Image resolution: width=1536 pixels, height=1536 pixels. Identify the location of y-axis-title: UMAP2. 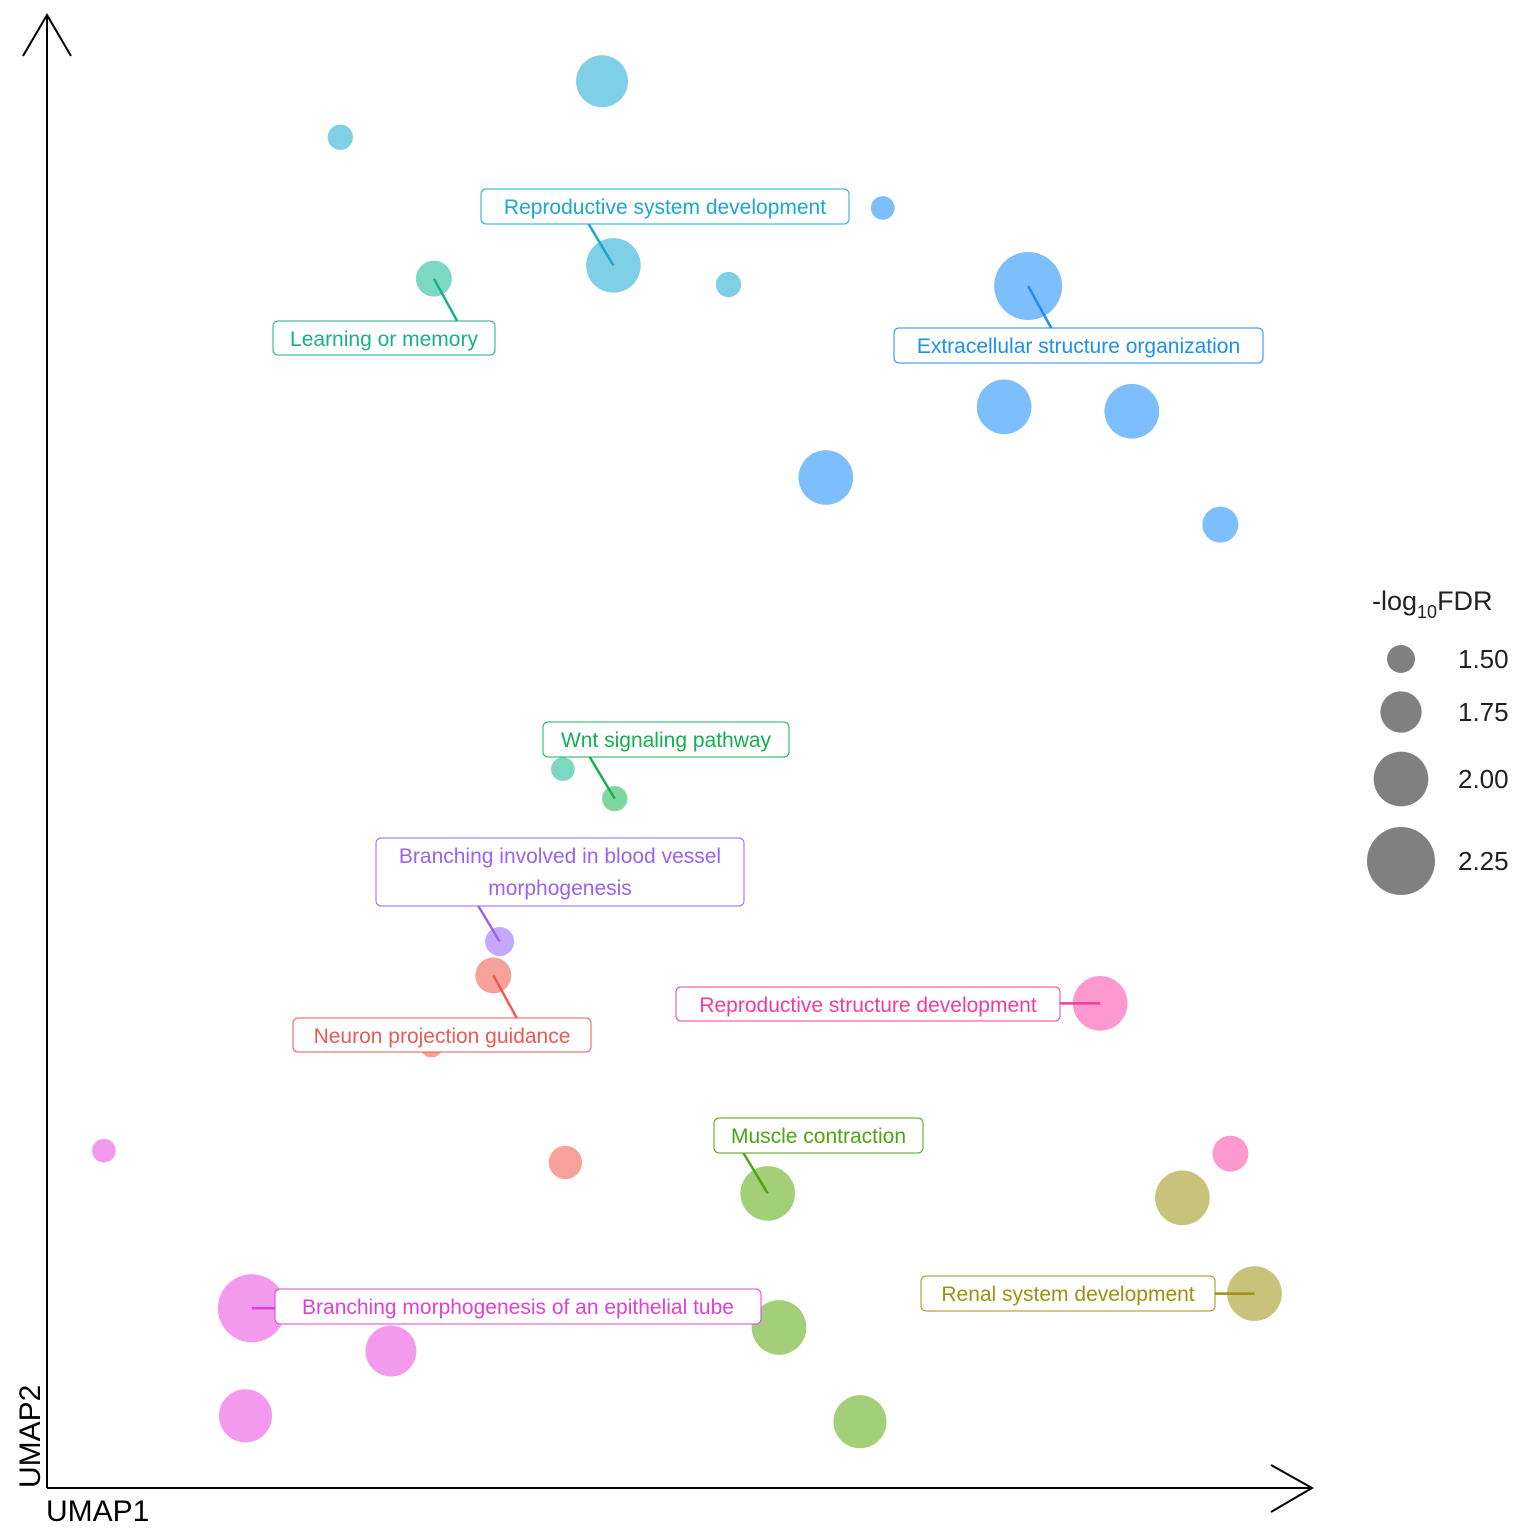
(30, 1436).